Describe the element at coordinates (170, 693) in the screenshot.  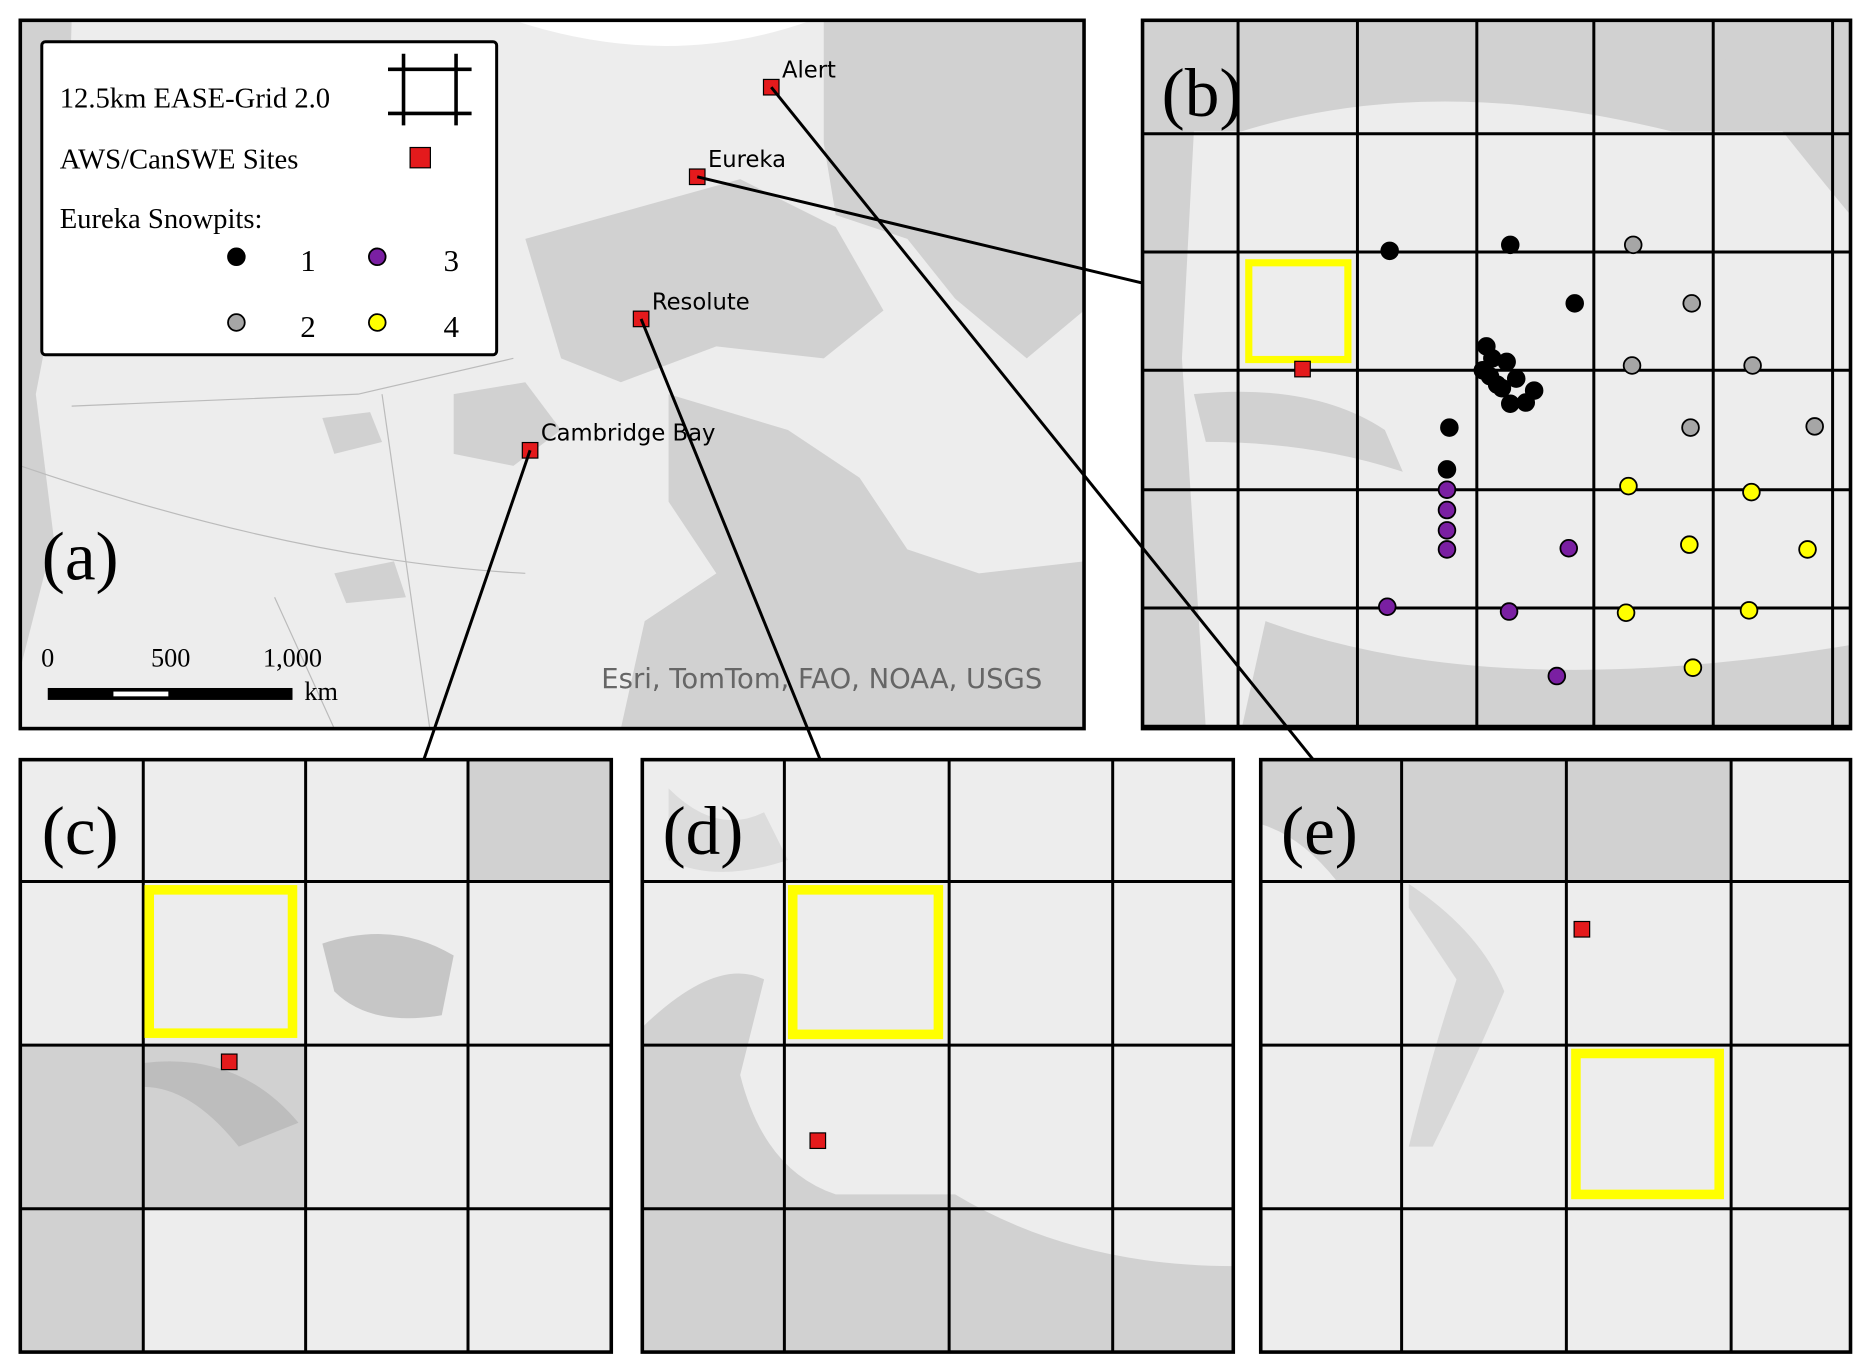
I see `scale-bar` at that location.